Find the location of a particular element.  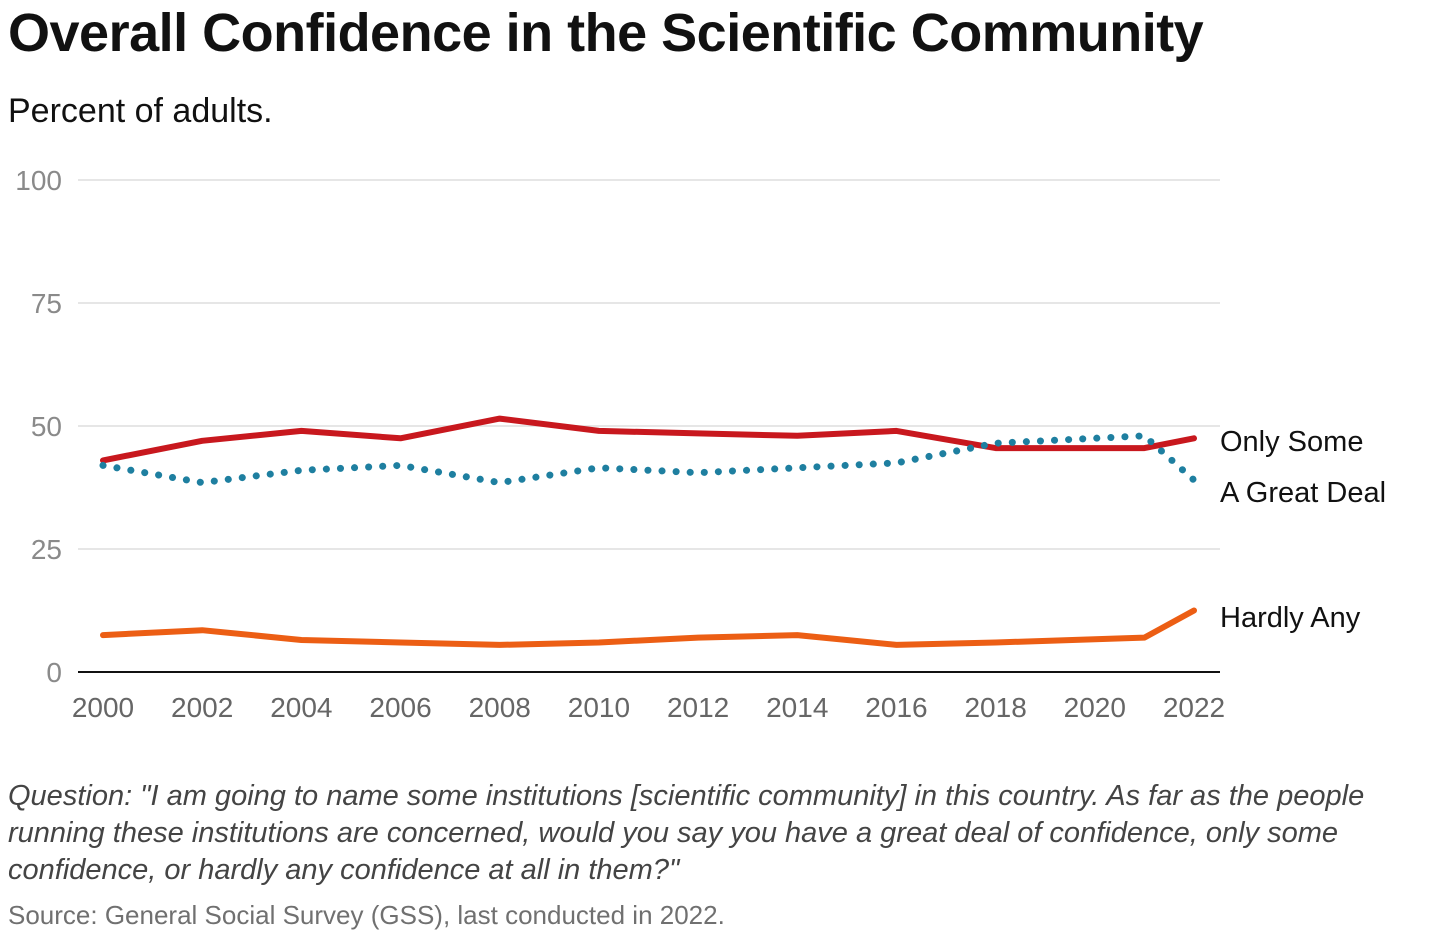

series-label-hardly-any: Hardly Any is located at coordinates (1290, 618).